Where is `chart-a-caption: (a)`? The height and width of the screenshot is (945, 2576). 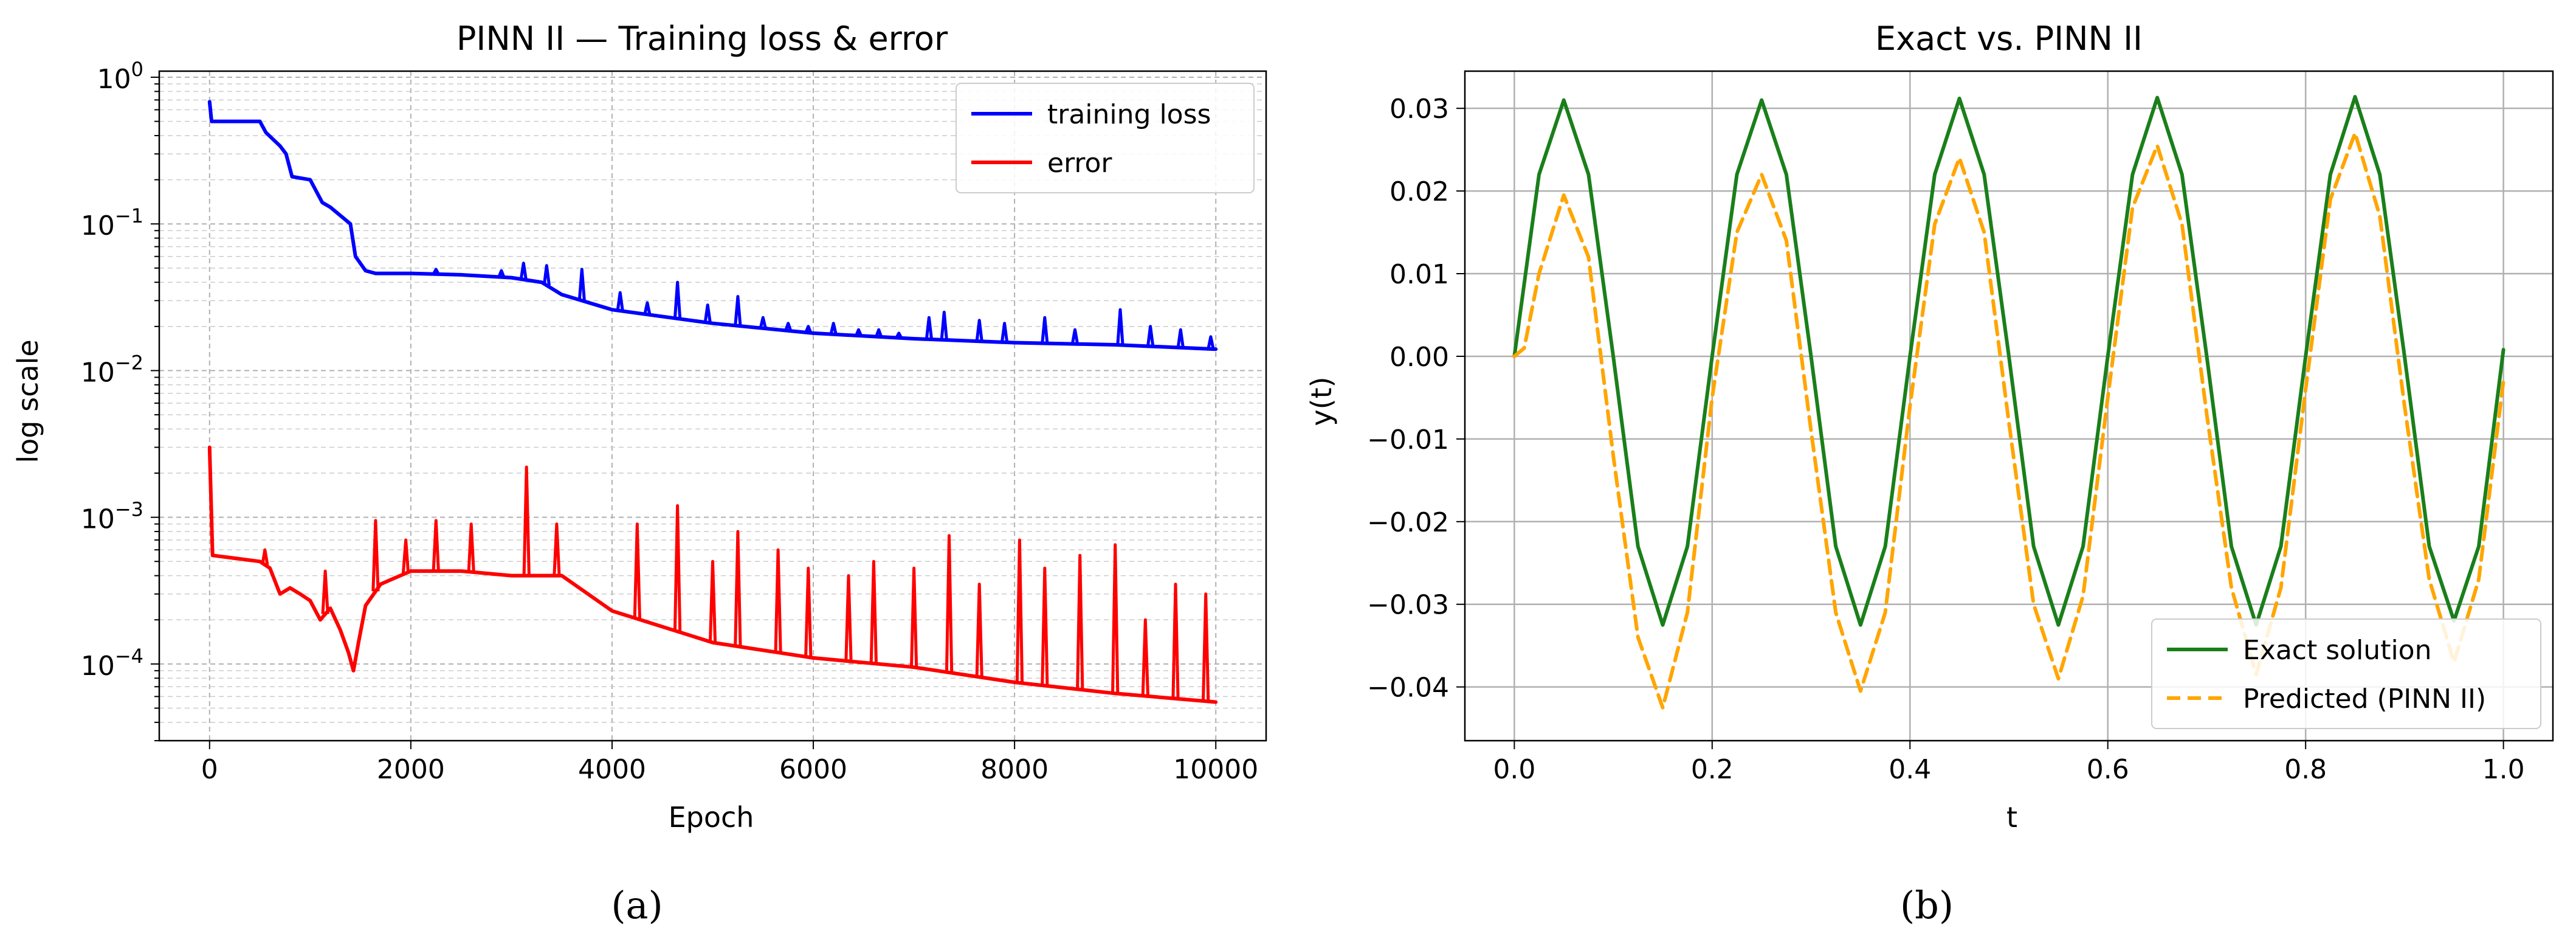
chart-a-caption: (a) is located at coordinates (637, 905).